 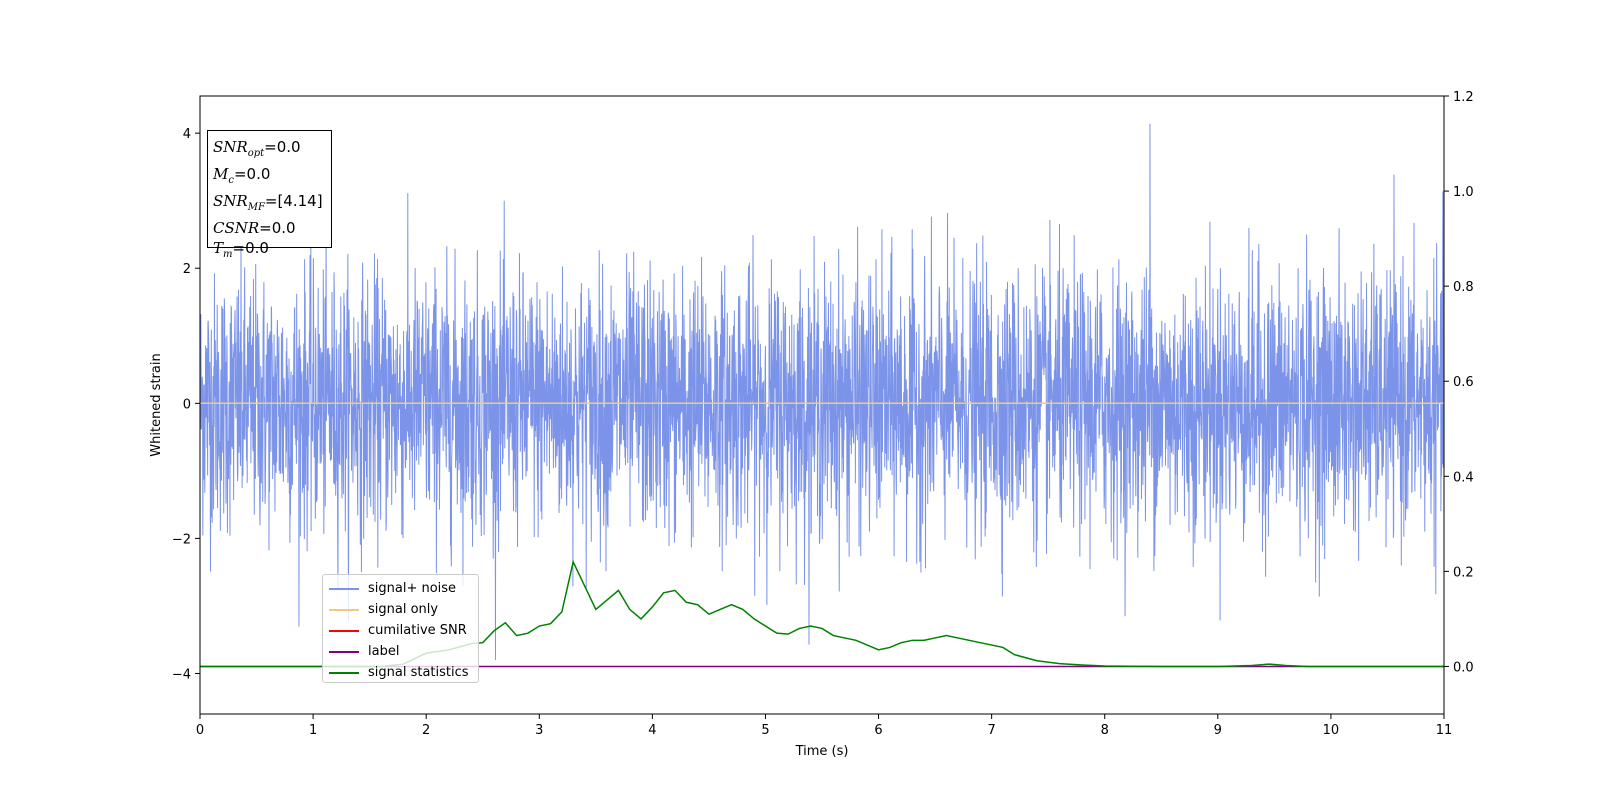 I want to click on x-axis-label: Time (s), so click(x=822, y=751).